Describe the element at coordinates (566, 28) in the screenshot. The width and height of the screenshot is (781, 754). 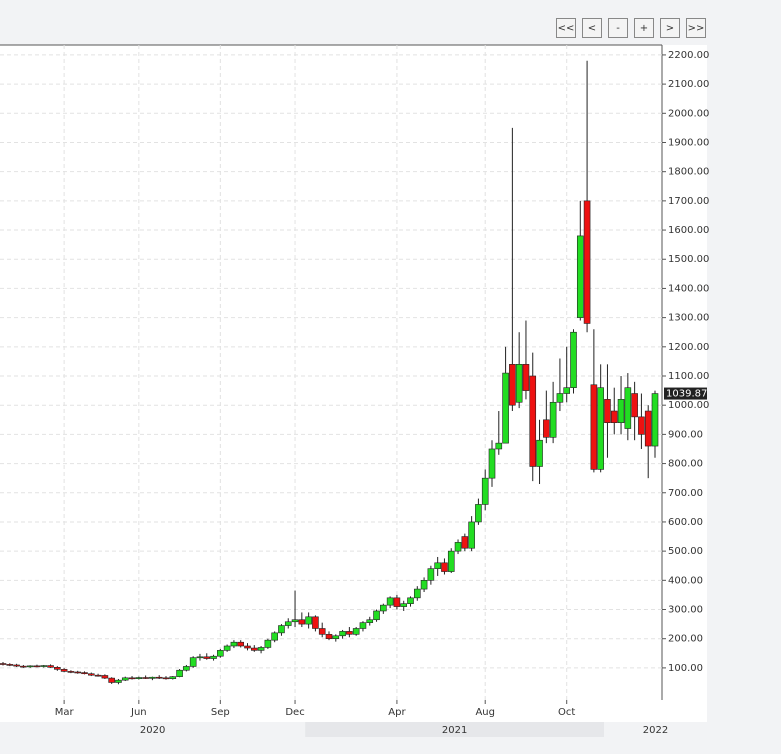
I see `nav-button: <<` at that location.